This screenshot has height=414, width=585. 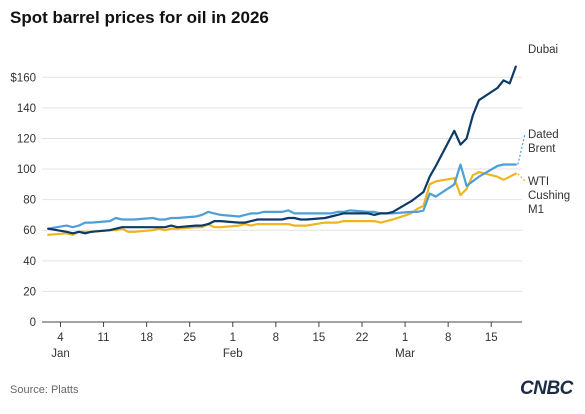 What do you see at coordinates (521, 149) in the screenshot?
I see `leader-line-dated-brent` at bounding box center [521, 149].